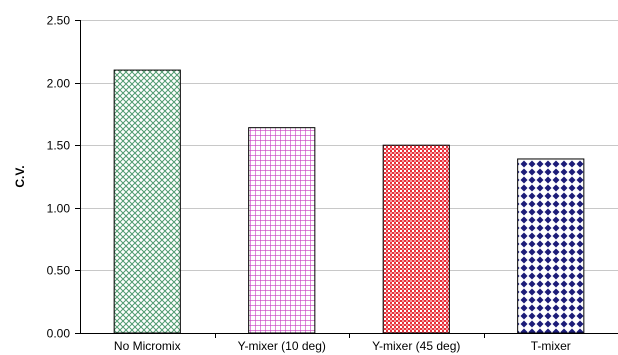 This screenshot has width=618, height=355. Describe the element at coordinates (416, 346) in the screenshot. I see `x-category-label: Y-mixer (45 deg)` at that location.